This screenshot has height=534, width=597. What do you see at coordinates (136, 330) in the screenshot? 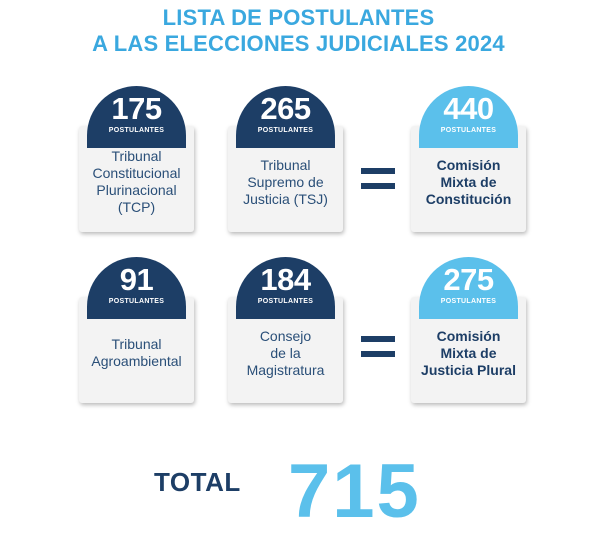
I see `card-agroambiental: Tribunal Agroambiental 91 POSTULANTES` at bounding box center [136, 330].